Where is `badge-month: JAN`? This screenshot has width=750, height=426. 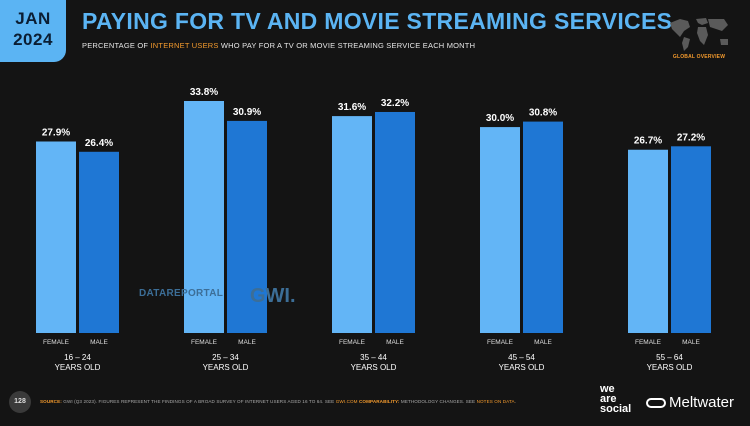 badge-month: JAN is located at coordinates (33, 18).